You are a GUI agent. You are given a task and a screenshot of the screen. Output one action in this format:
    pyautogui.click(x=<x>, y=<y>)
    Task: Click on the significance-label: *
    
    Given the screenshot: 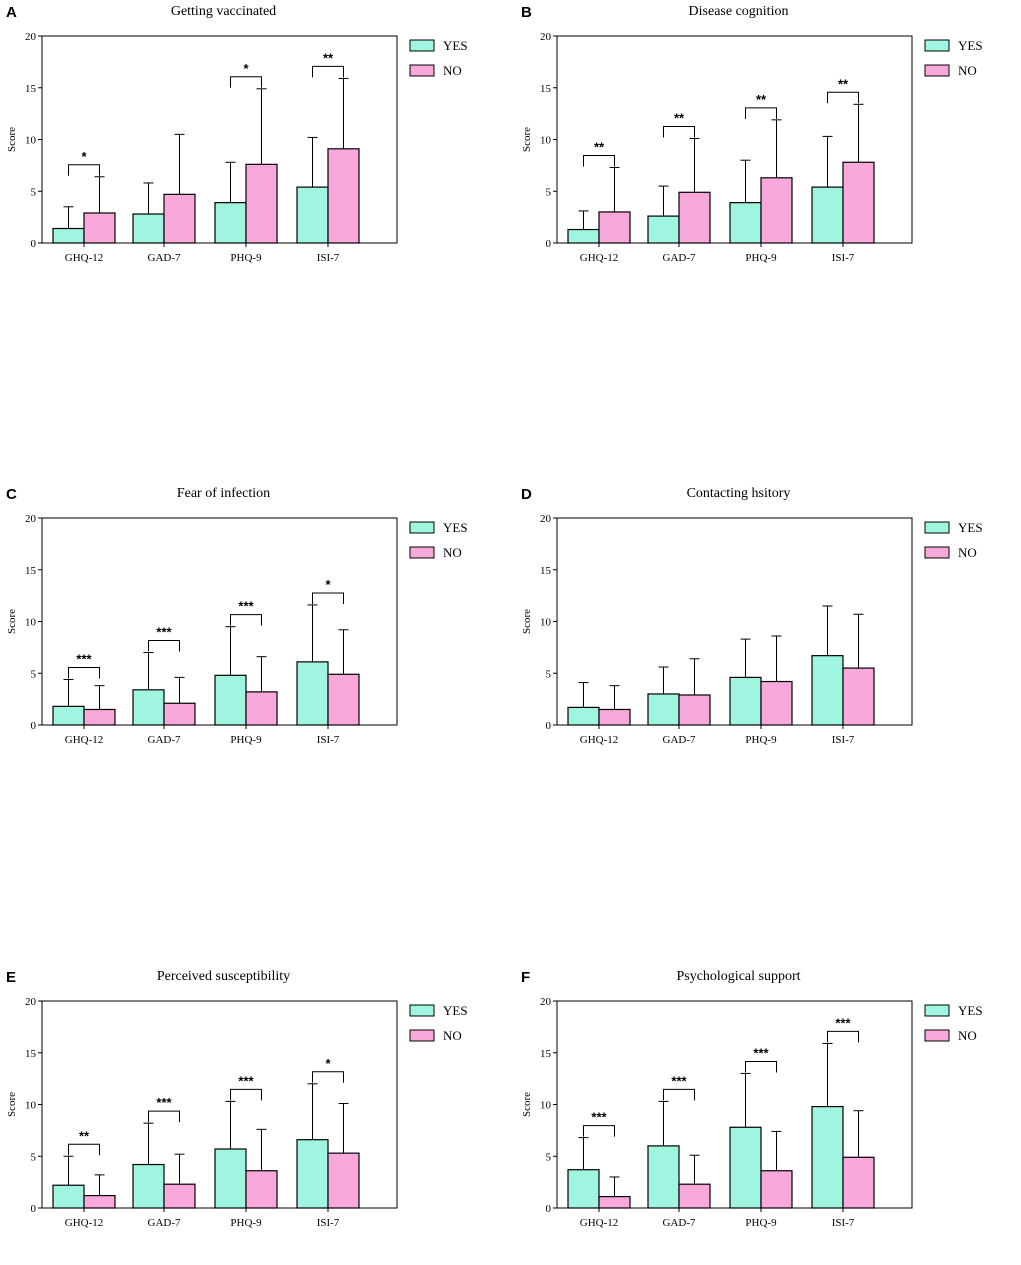 What is the action you would take?
    pyautogui.click(x=84, y=156)
    